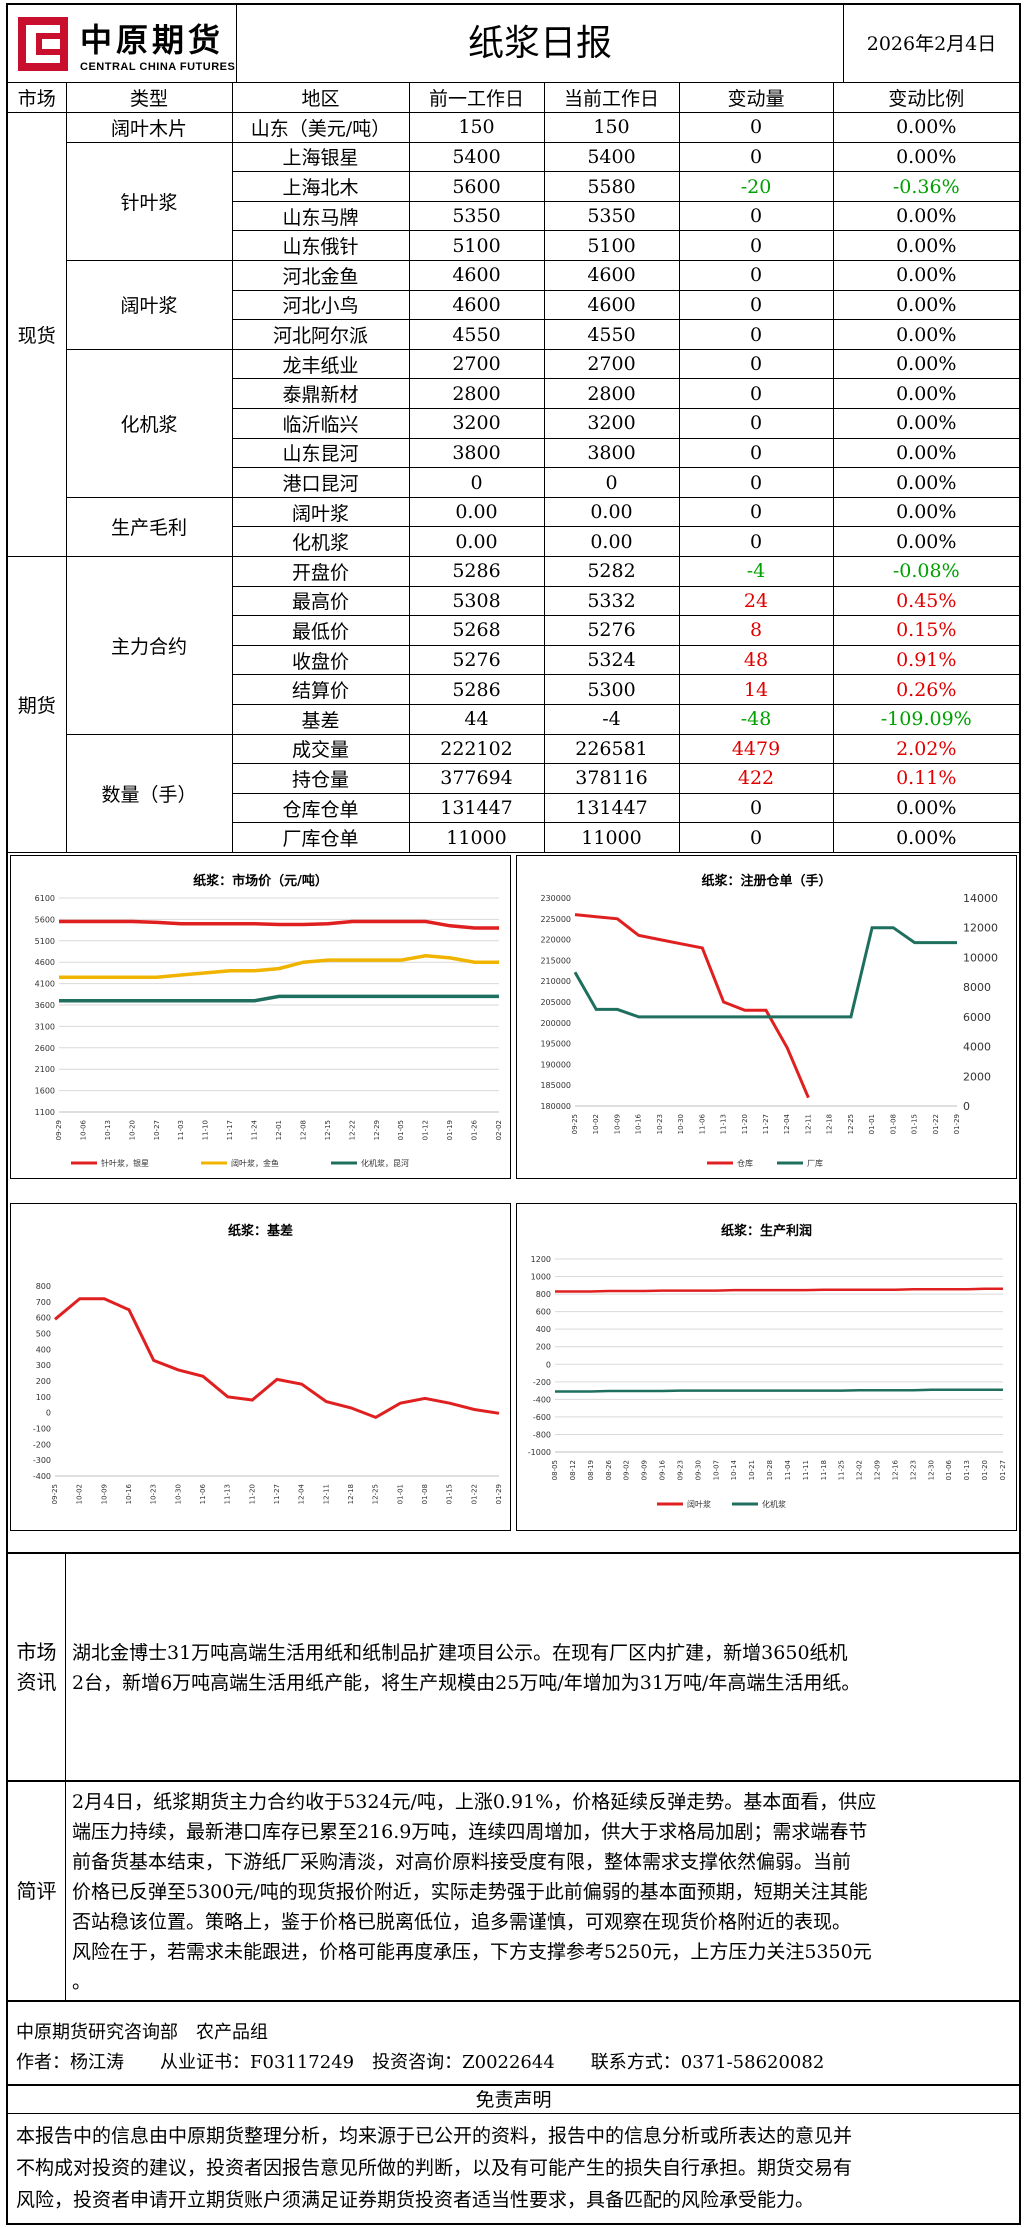  What do you see at coordinates (321, 719) in the screenshot?
I see `region-cell: 基差` at bounding box center [321, 719].